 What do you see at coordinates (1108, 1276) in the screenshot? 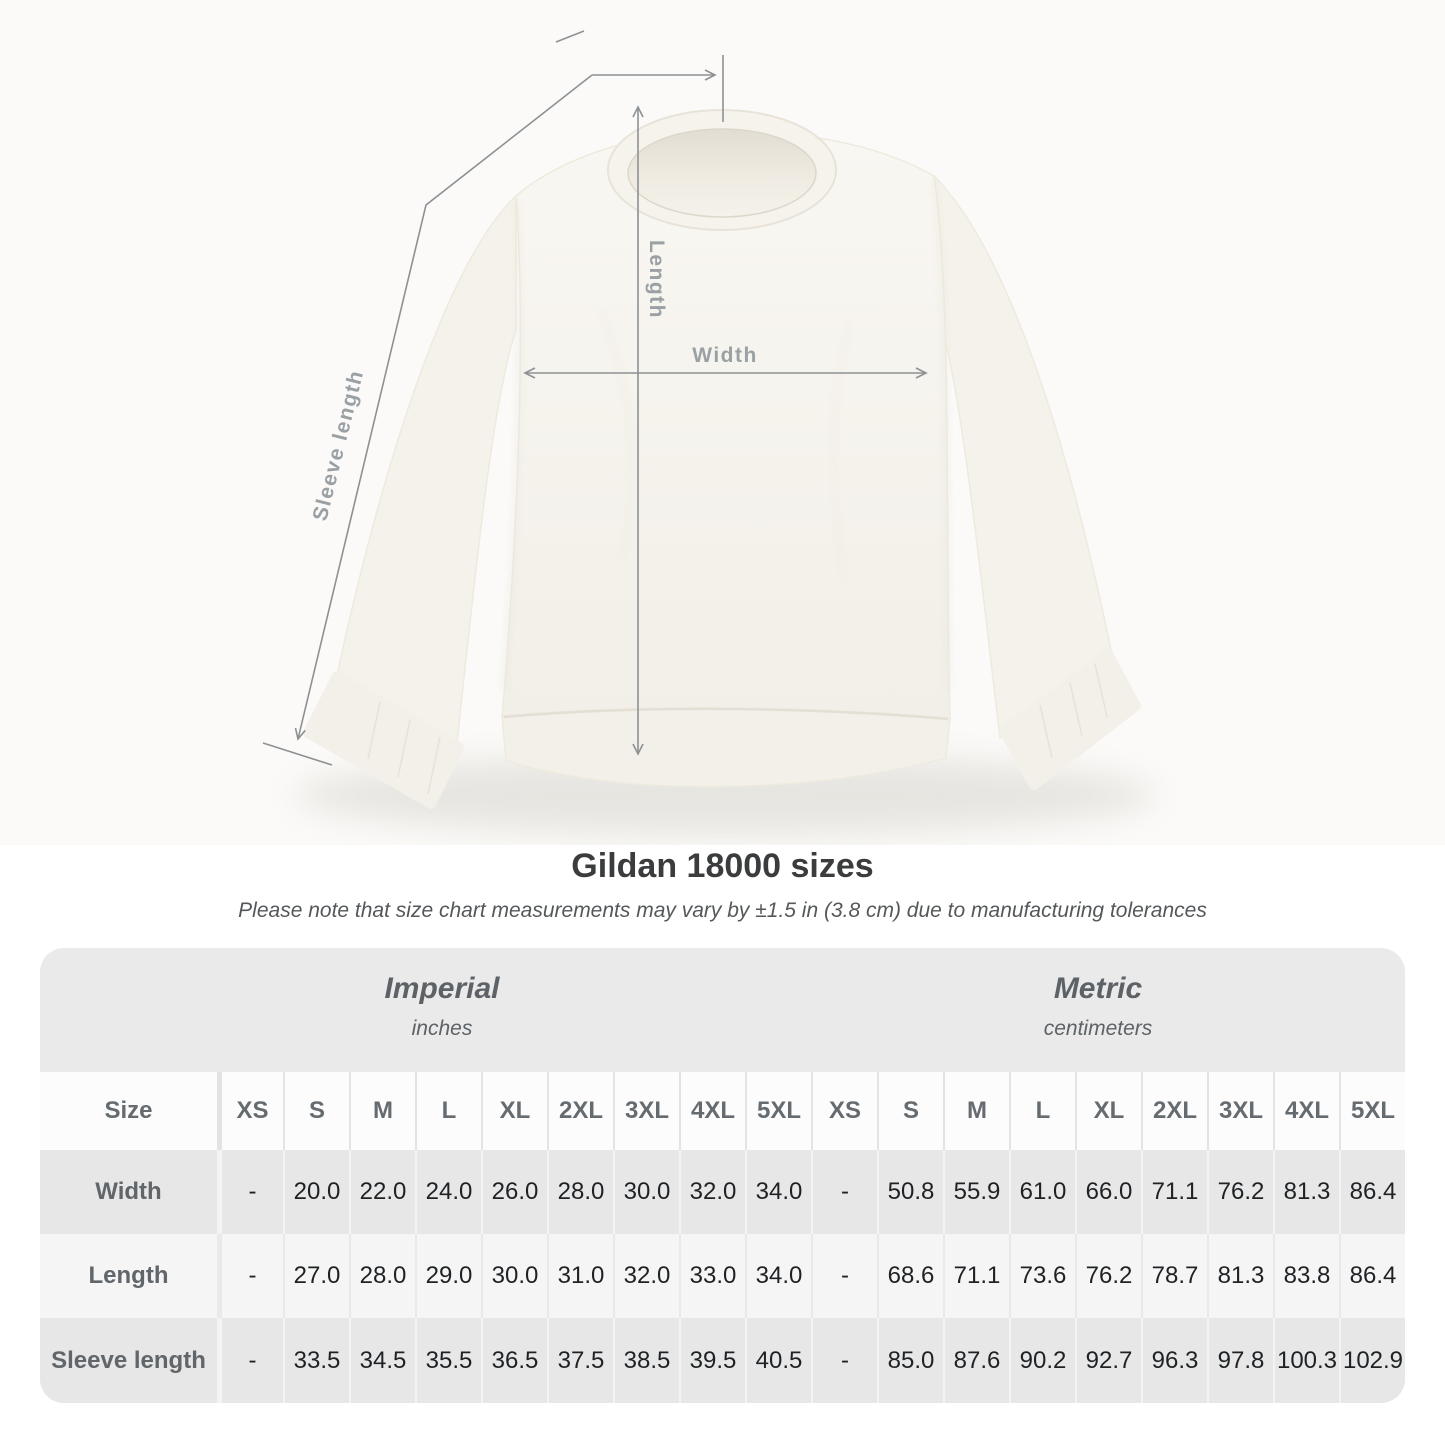
I see `value-metric-row1-col4: 76.2` at bounding box center [1108, 1276].